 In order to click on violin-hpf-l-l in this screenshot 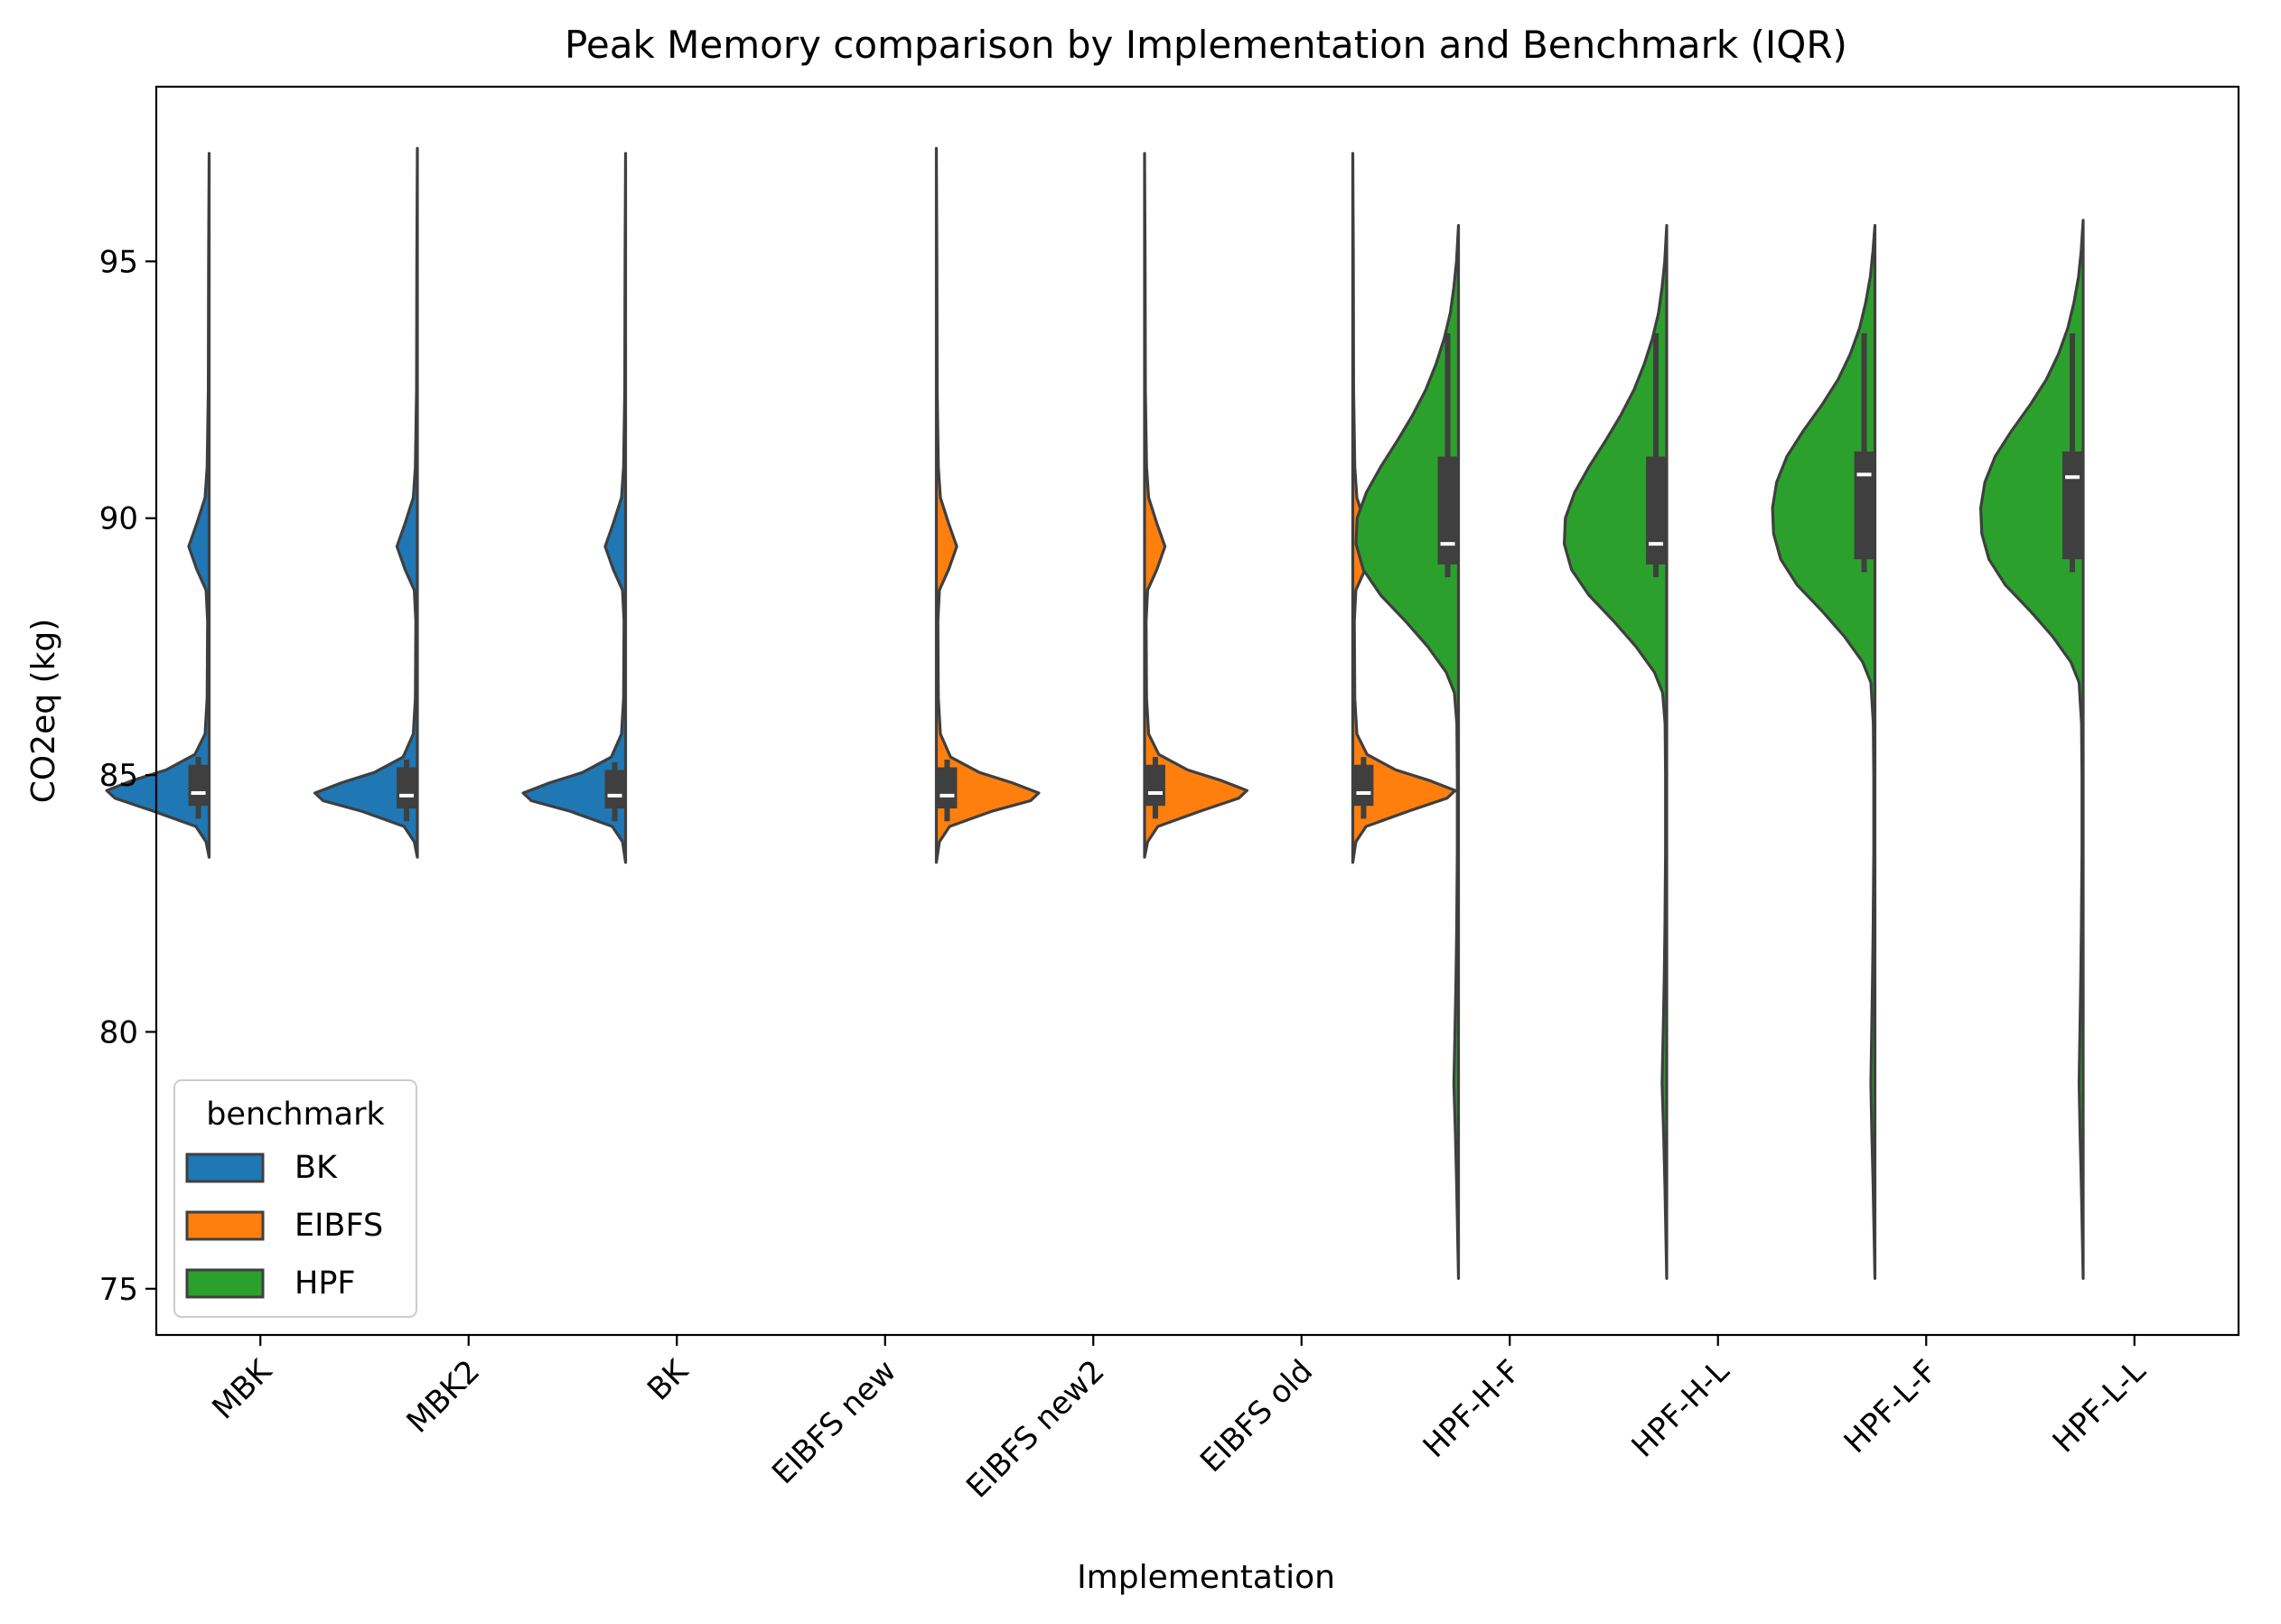, I will do `click(2032, 749)`.